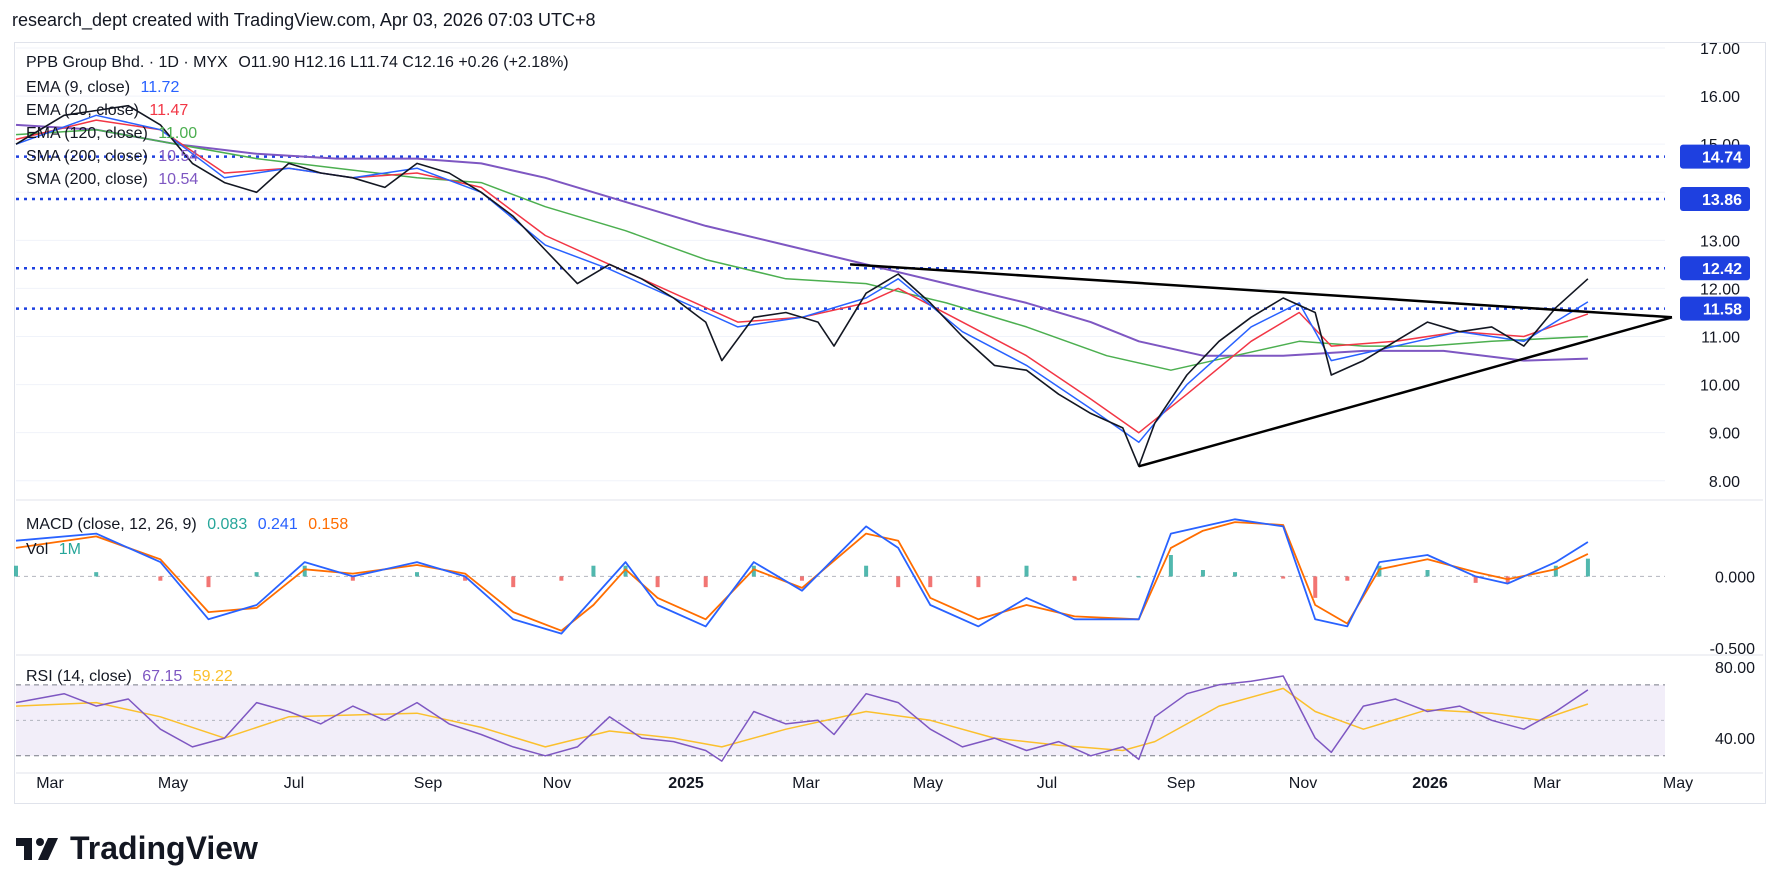 The width and height of the screenshot is (1781, 891). I want to click on macd-hist-value: 0.083, so click(227, 524).